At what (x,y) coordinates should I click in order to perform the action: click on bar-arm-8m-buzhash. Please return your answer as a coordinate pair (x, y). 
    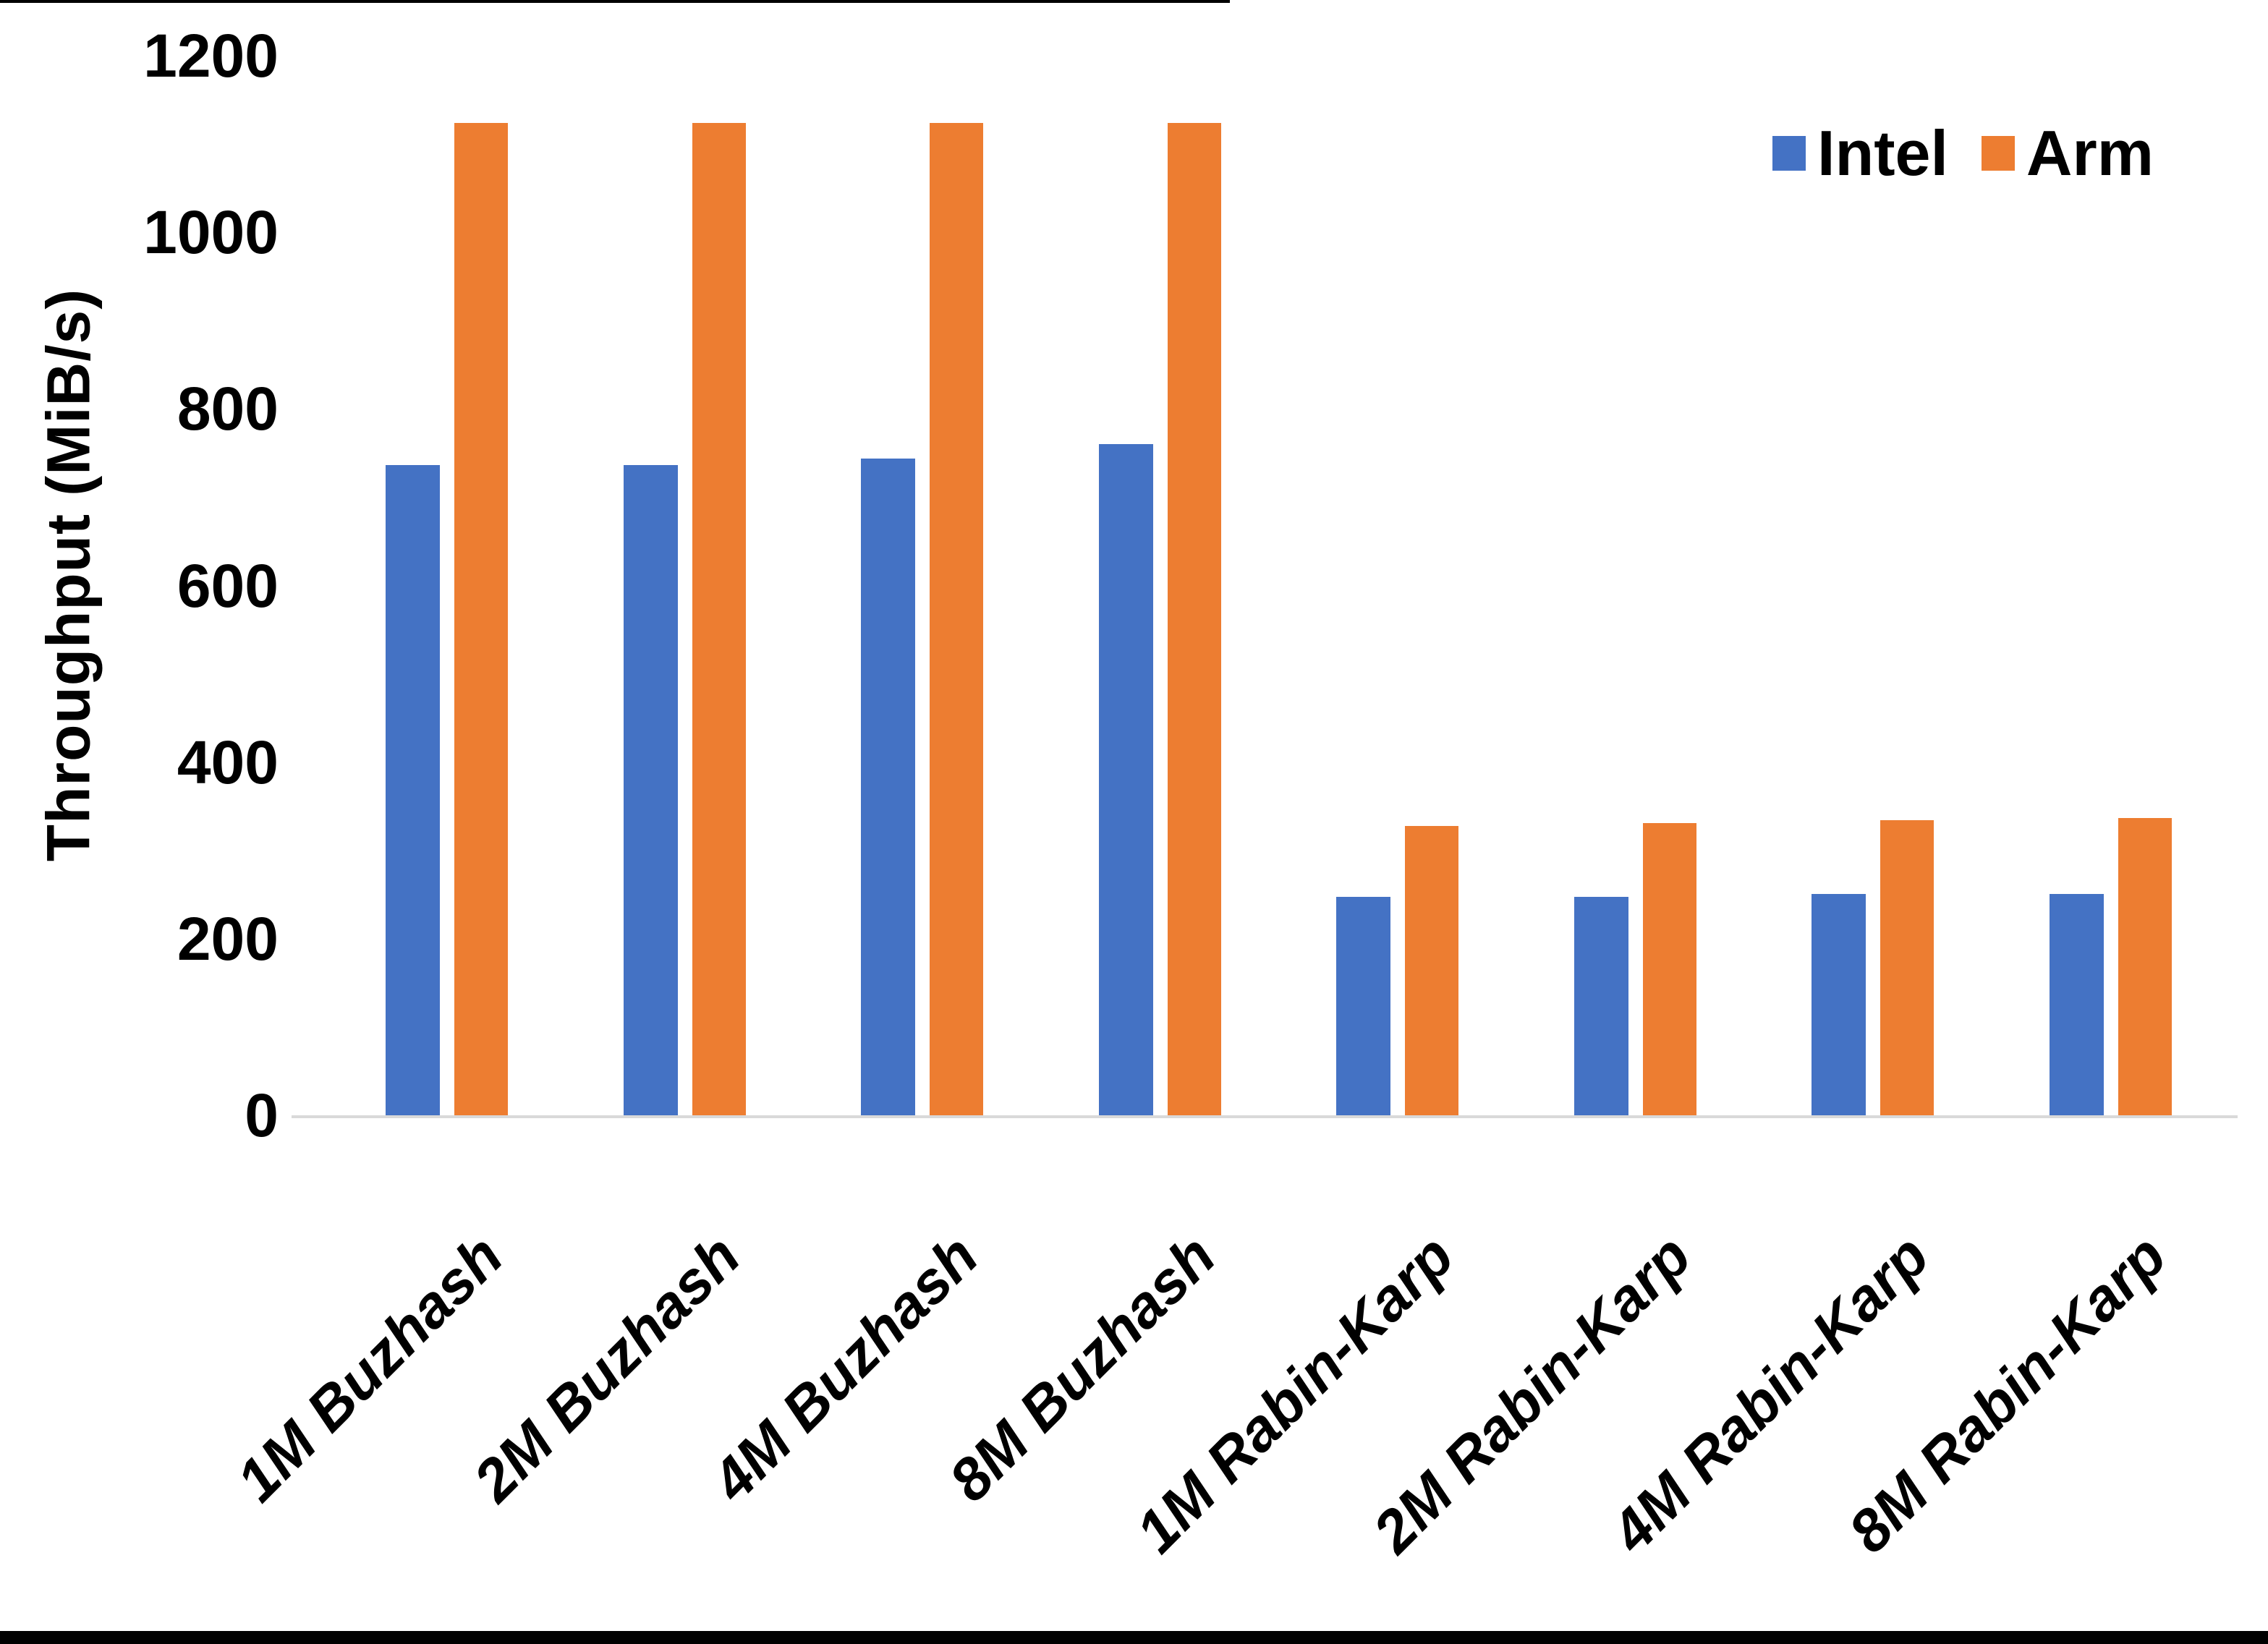
    Looking at the image, I should click on (1194, 618).